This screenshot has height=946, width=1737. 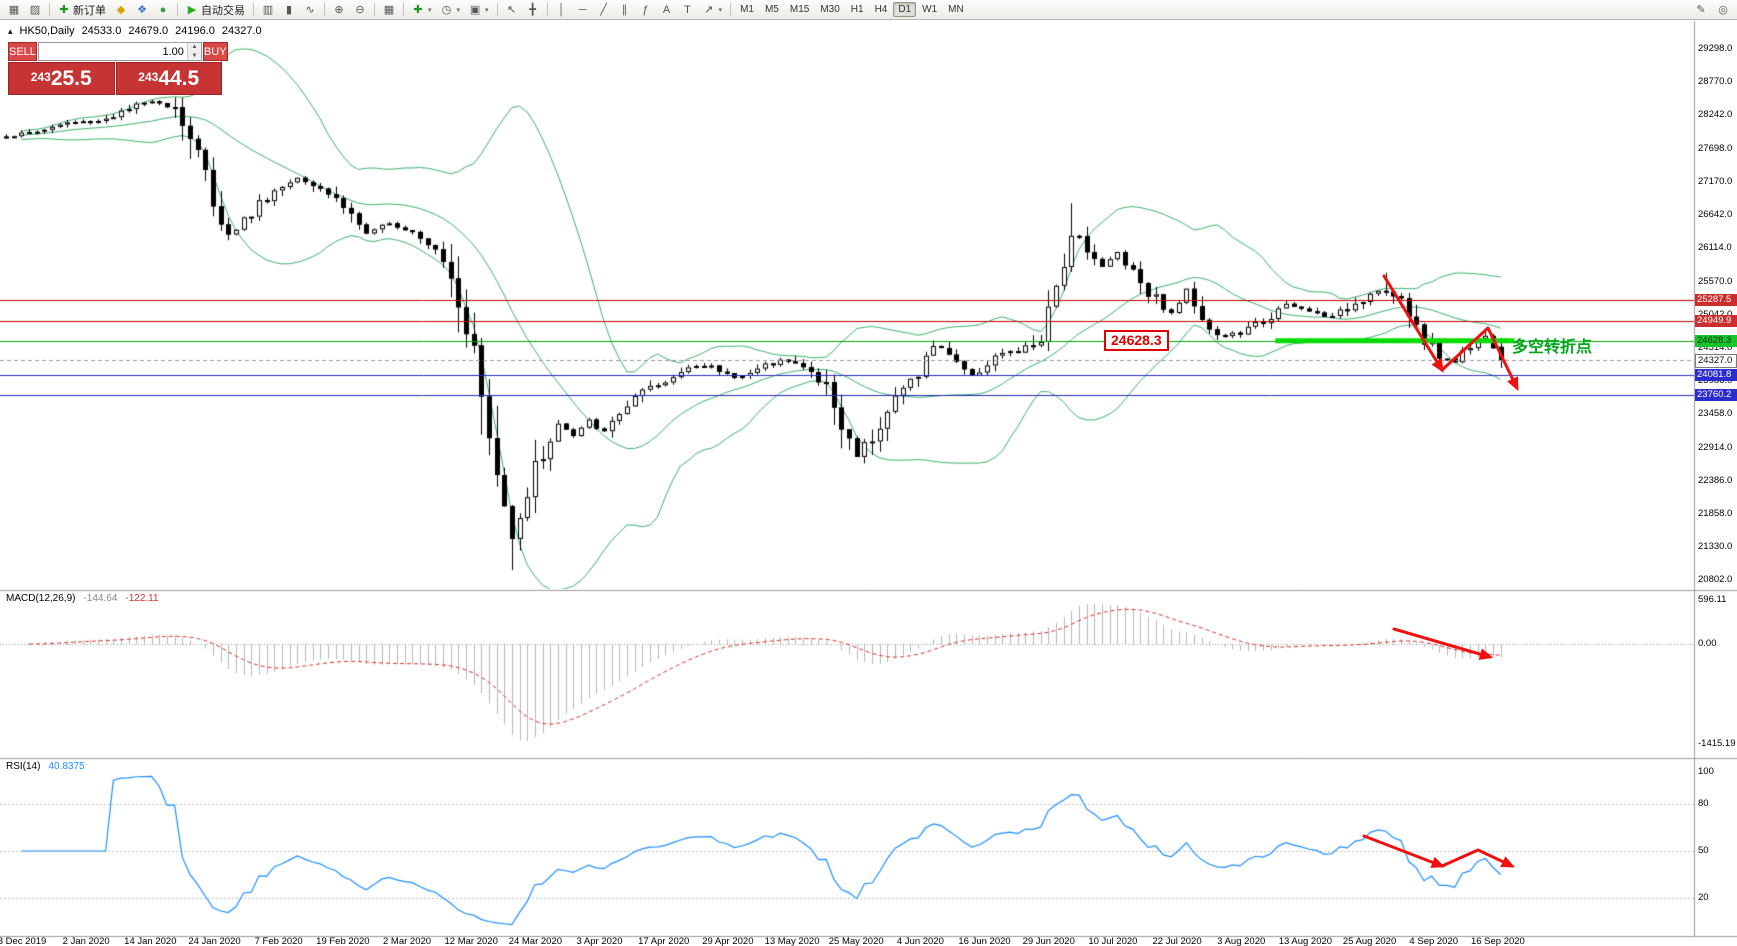 What do you see at coordinates (1716, 395) in the screenshot?
I see `price-tag-23760-2: 23760.2` at bounding box center [1716, 395].